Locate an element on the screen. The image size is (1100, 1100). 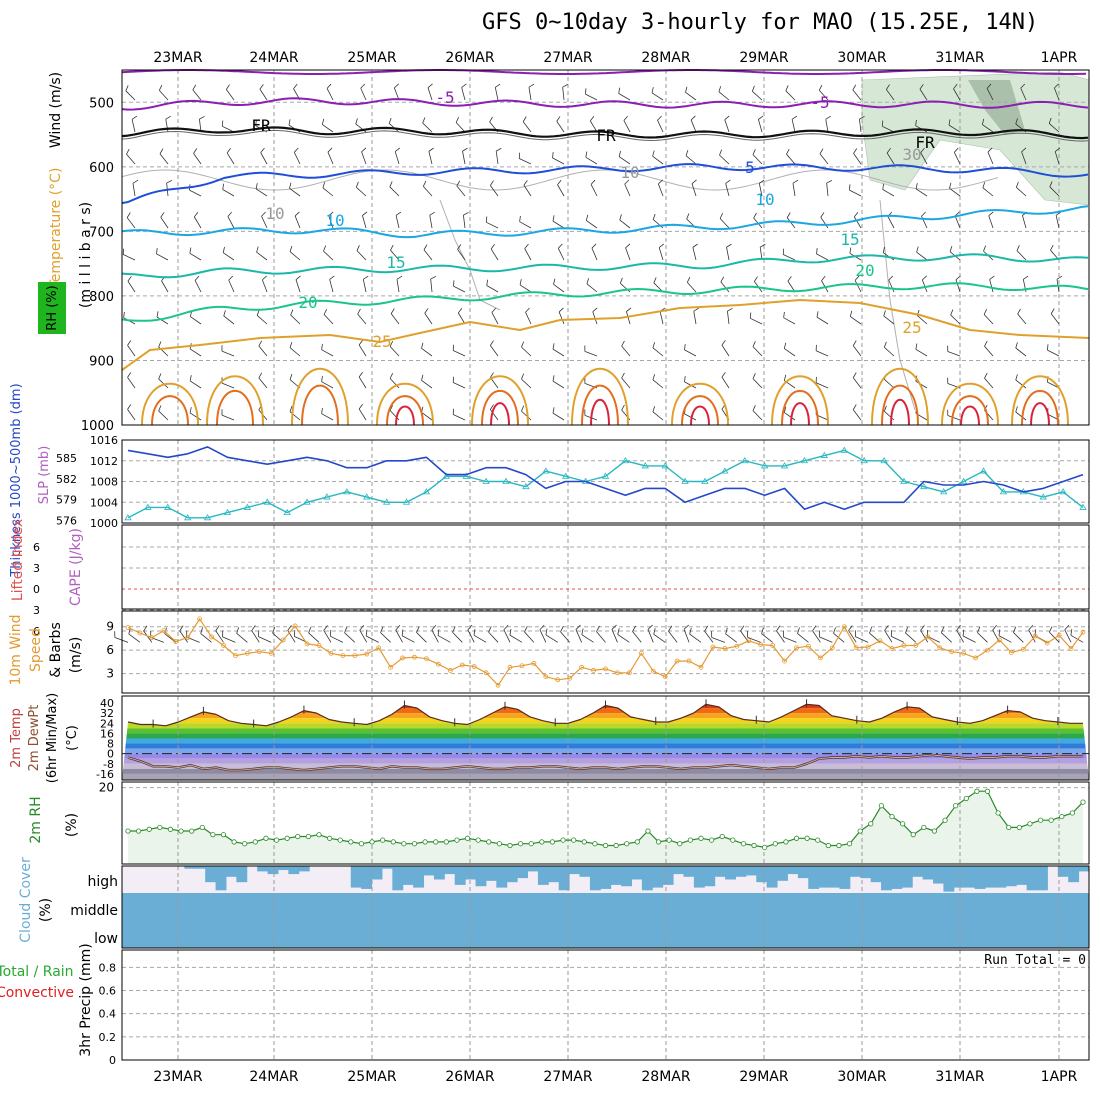
thickness-ylabel: Thickness 1000~500mb (dm) is located at coordinates (16, 480).